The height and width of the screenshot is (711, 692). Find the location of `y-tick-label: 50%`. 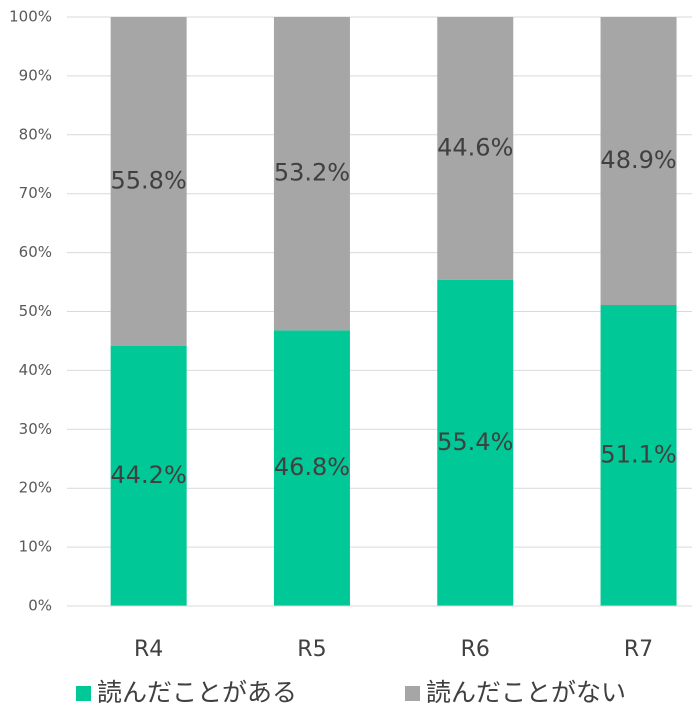

y-tick-label: 50% is located at coordinates (35, 311).